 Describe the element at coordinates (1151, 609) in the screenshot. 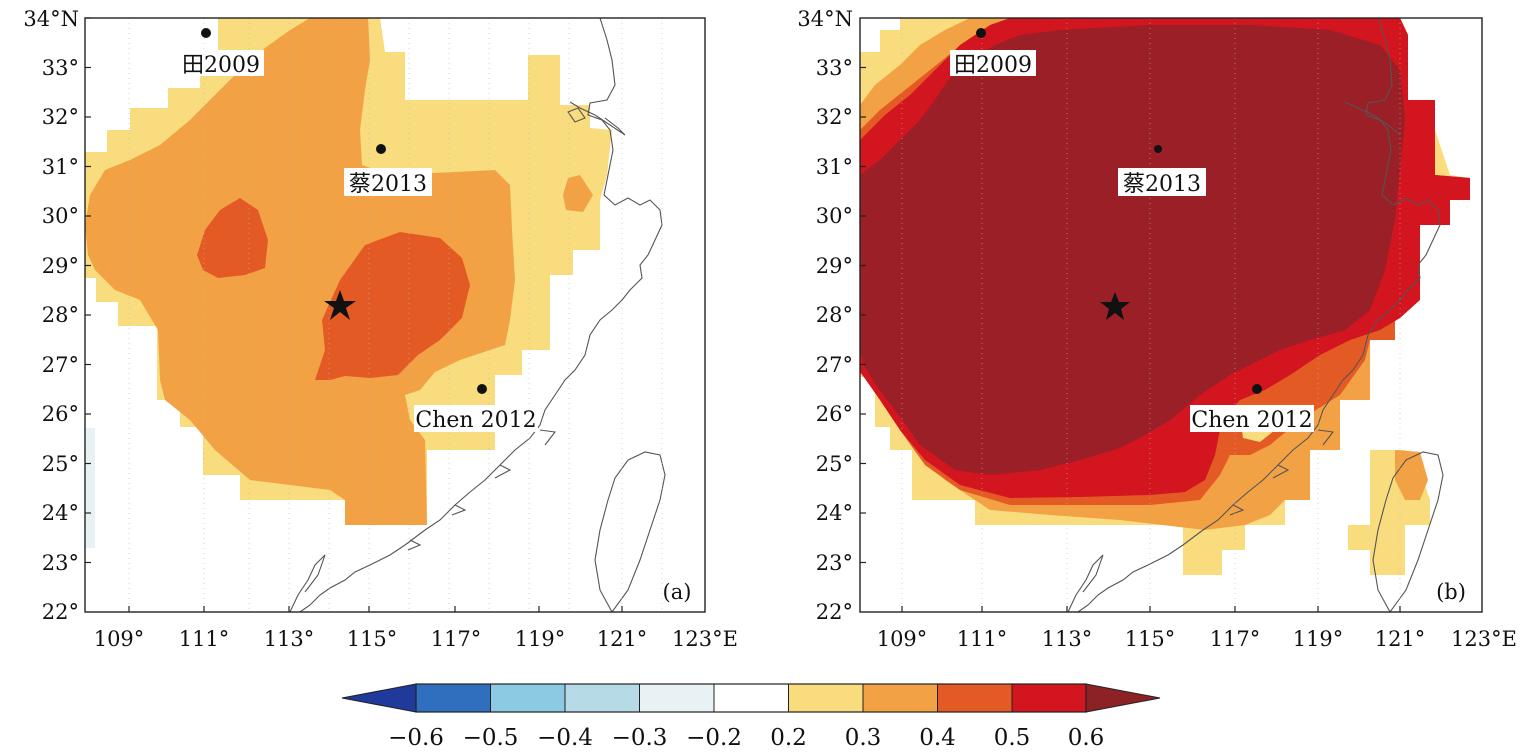

I see `x-axis-b` at that location.